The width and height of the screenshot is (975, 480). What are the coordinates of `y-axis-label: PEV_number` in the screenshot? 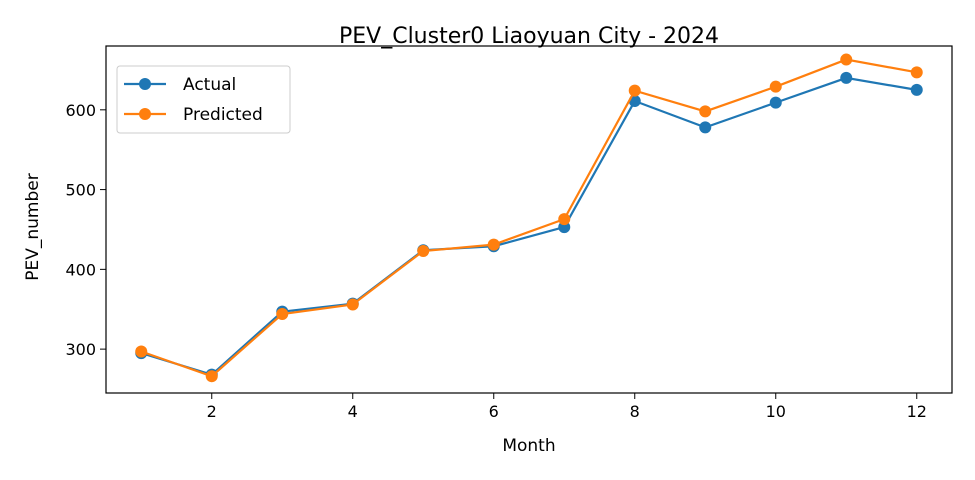 It's located at (33, 226).